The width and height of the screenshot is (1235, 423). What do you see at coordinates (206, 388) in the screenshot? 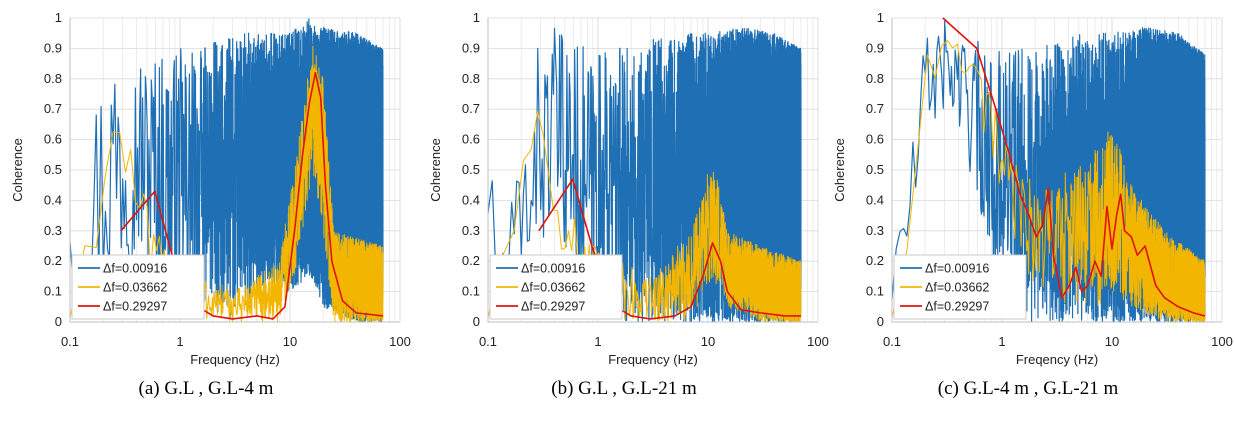
I see `chart-a-caption: (a) G.L , G.L-4 m` at bounding box center [206, 388].